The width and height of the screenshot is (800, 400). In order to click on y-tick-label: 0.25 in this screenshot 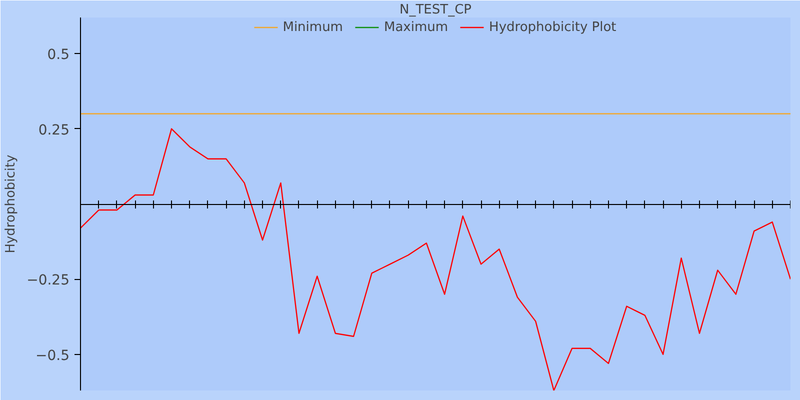, I will do `click(54, 130)`.